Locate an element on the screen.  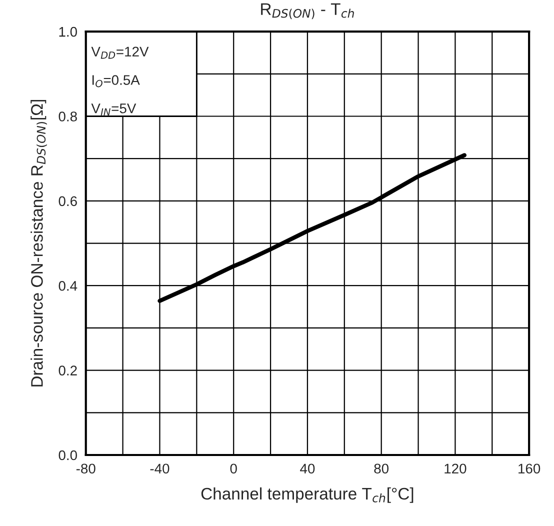
x-axis-title: Channel temperature T$_{ch}$[°C] is located at coordinates (307, 495).